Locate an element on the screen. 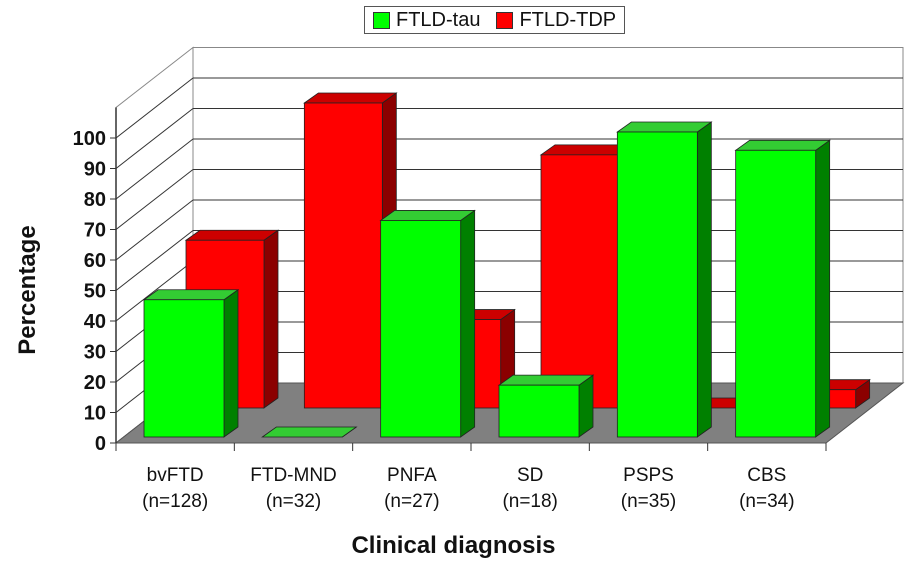  bar-ftld-tdp-side is located at coordinates (271, 319).